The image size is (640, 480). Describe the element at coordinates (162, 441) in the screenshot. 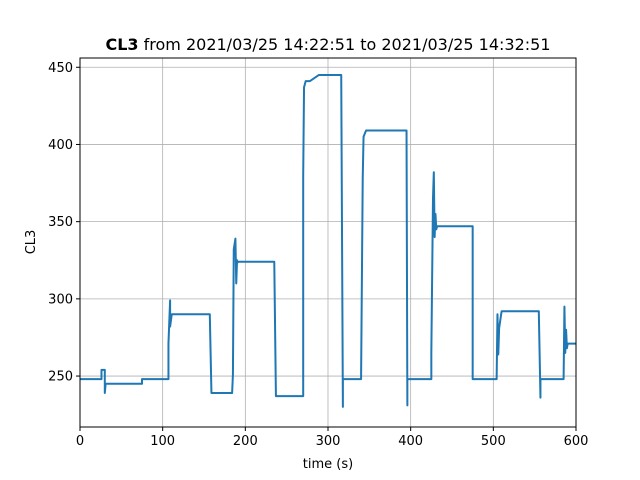

I see `x-tick-label: 100` at that location.